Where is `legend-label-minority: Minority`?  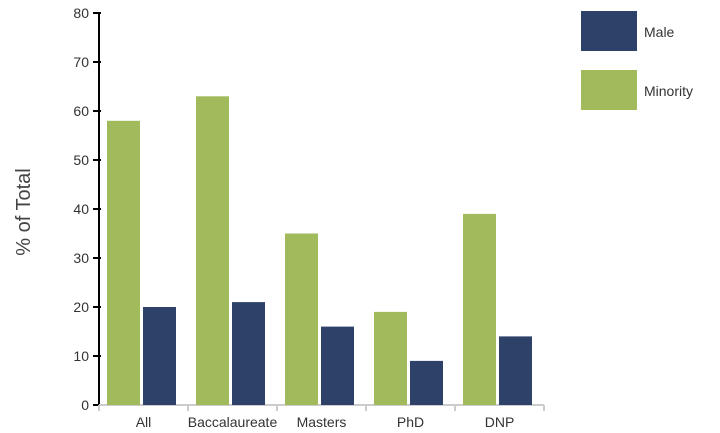
legend-label-minority: Minority is located at coordinates (668, 91).